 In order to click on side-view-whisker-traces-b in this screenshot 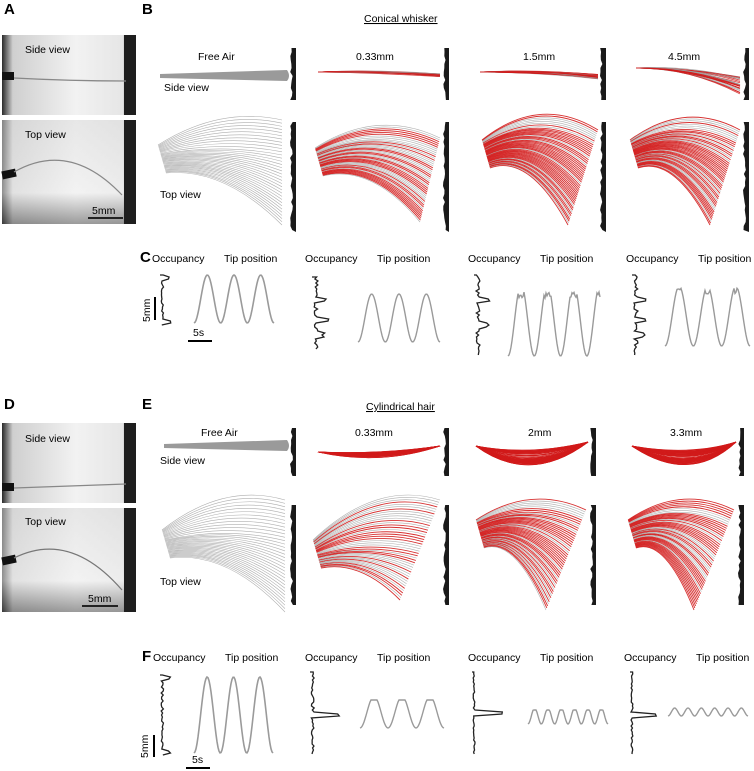, I will do `click(454, 74)`.